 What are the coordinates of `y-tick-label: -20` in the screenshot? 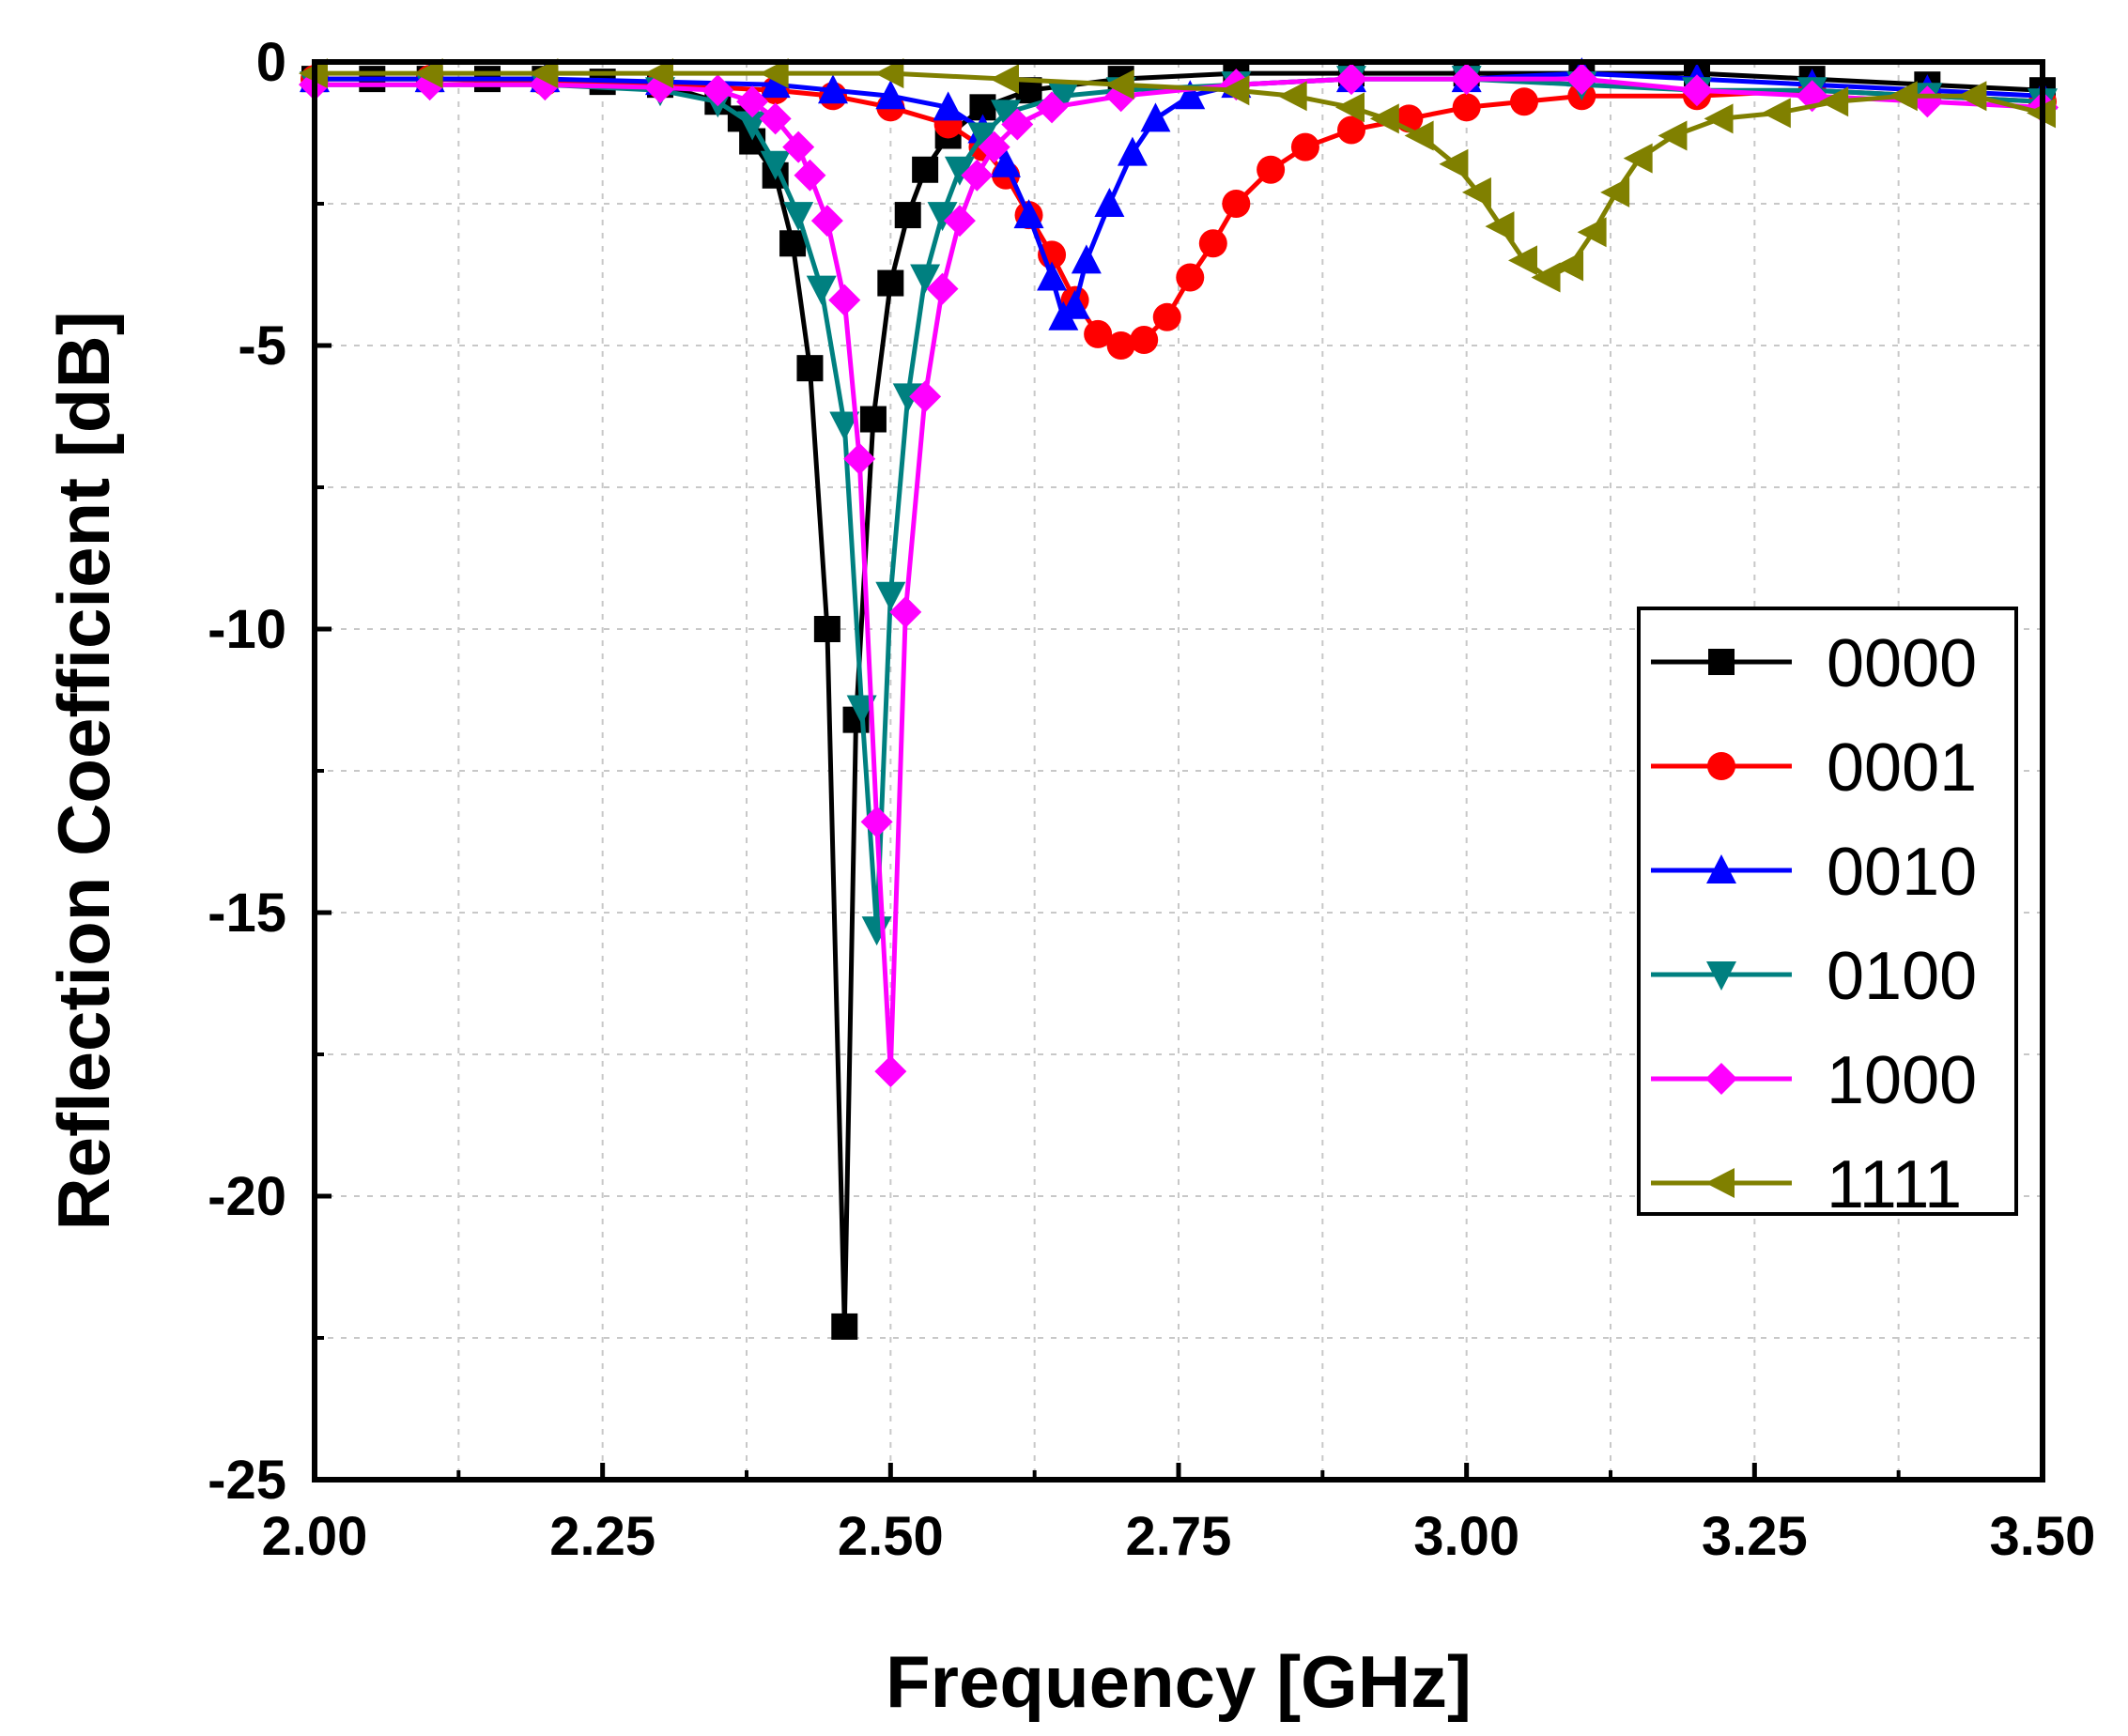 It's located at (247, 1196).